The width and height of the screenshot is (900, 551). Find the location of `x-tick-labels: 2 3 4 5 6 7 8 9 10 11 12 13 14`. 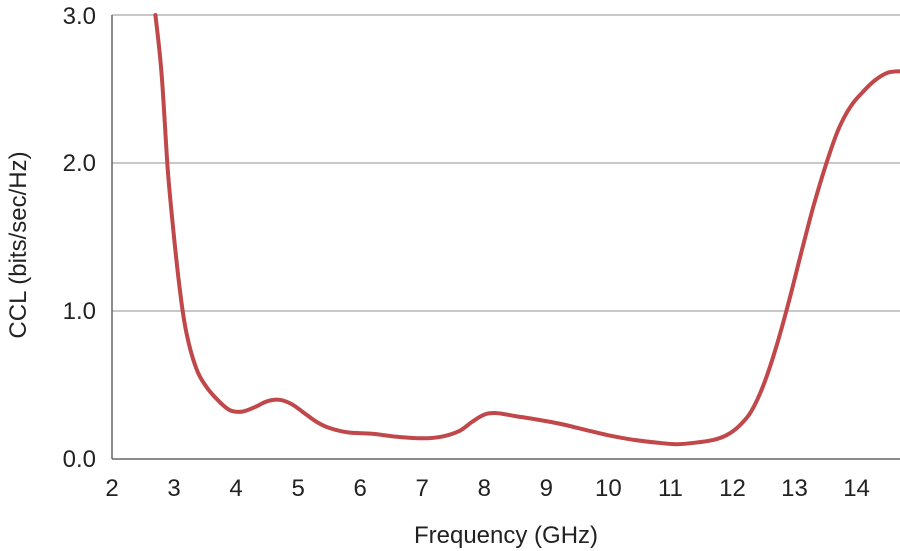

x-tick-labels: 2 3 4 5 6 7 8 9 10 11 12 13 14 is located at coordinates (487, 488).